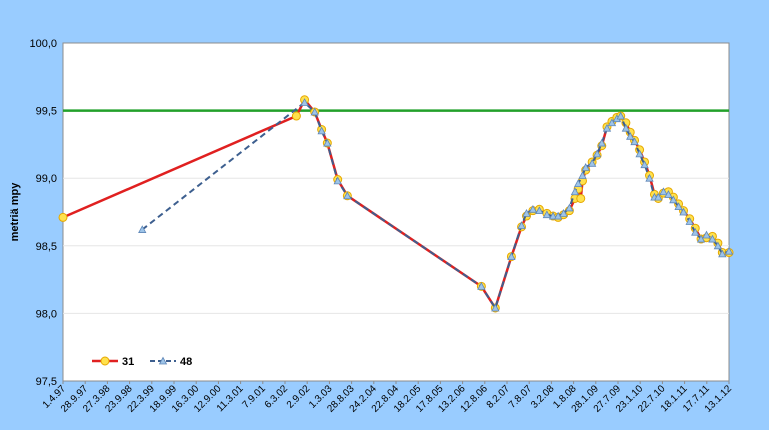 The width and height of the screenshot is (769, 430). What do you see at coordinates (299, 397) in the screenshot?
I see `x-tick-label: 2.9.02` at bounding box center [299, 397].